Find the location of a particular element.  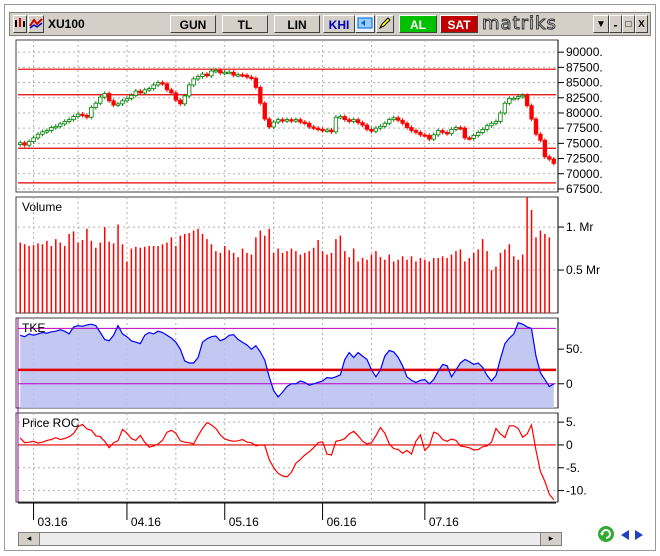

compare-icon is located at coordinates (36, 24).